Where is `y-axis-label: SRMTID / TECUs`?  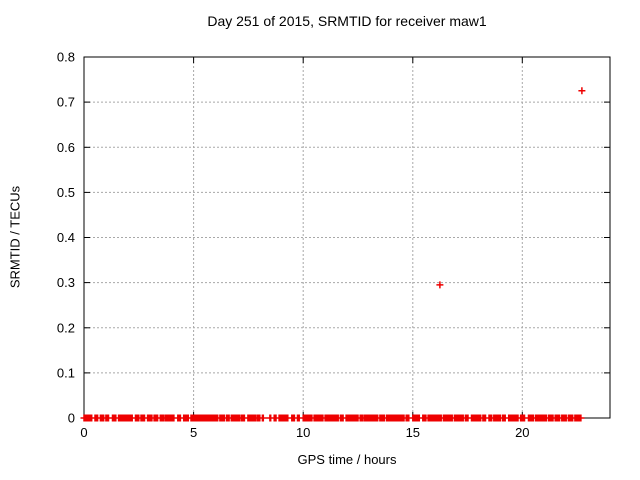
y-axis-label: SRMTID / TECUs is located at coordinates (15, 237).